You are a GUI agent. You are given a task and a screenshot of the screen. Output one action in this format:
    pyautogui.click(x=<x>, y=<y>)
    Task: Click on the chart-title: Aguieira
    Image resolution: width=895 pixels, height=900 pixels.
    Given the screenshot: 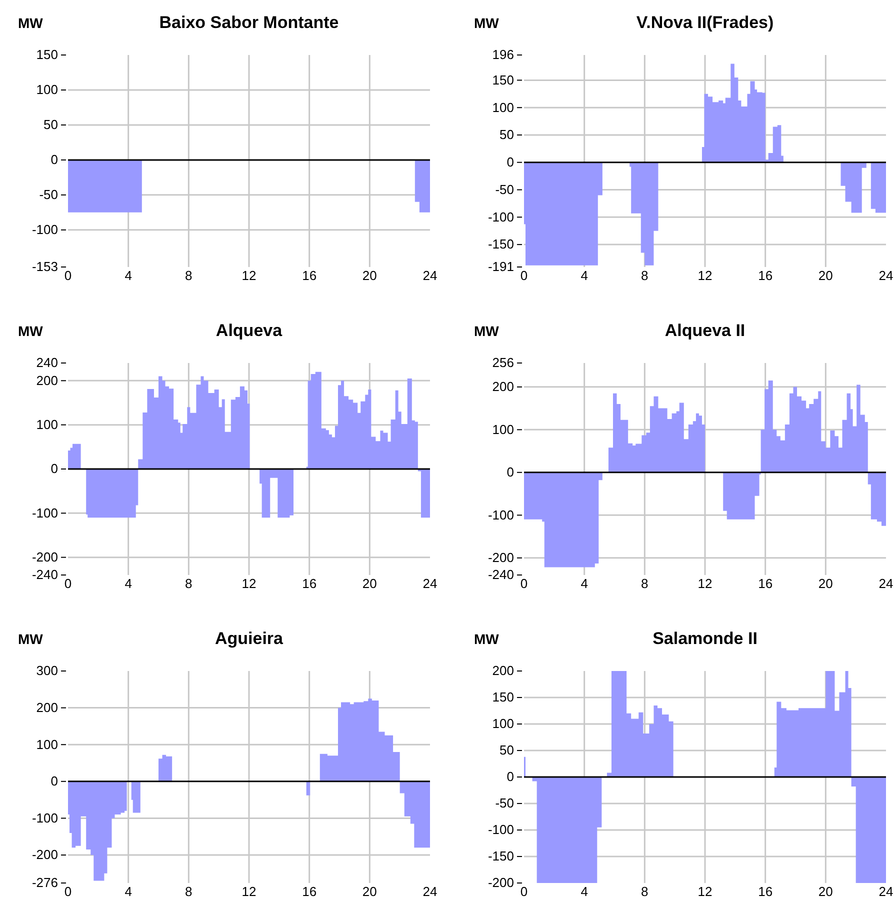 What is the action you would take?
    pyautogui.click(x=249, y=638)
    